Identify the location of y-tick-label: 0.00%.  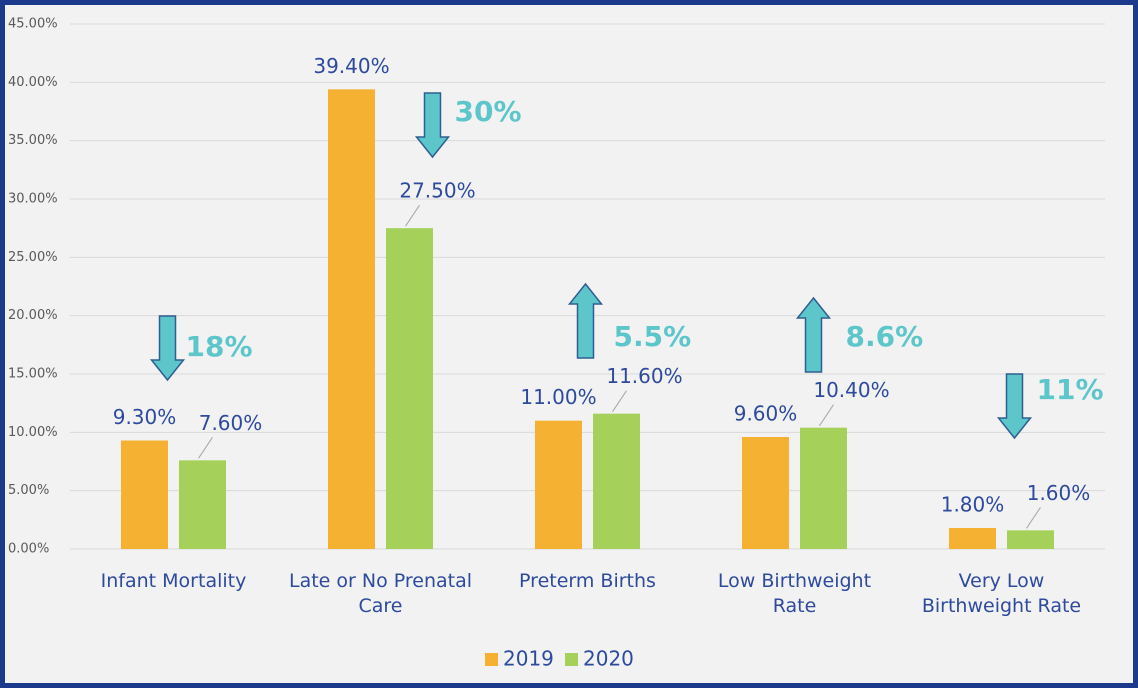
(28, 549).